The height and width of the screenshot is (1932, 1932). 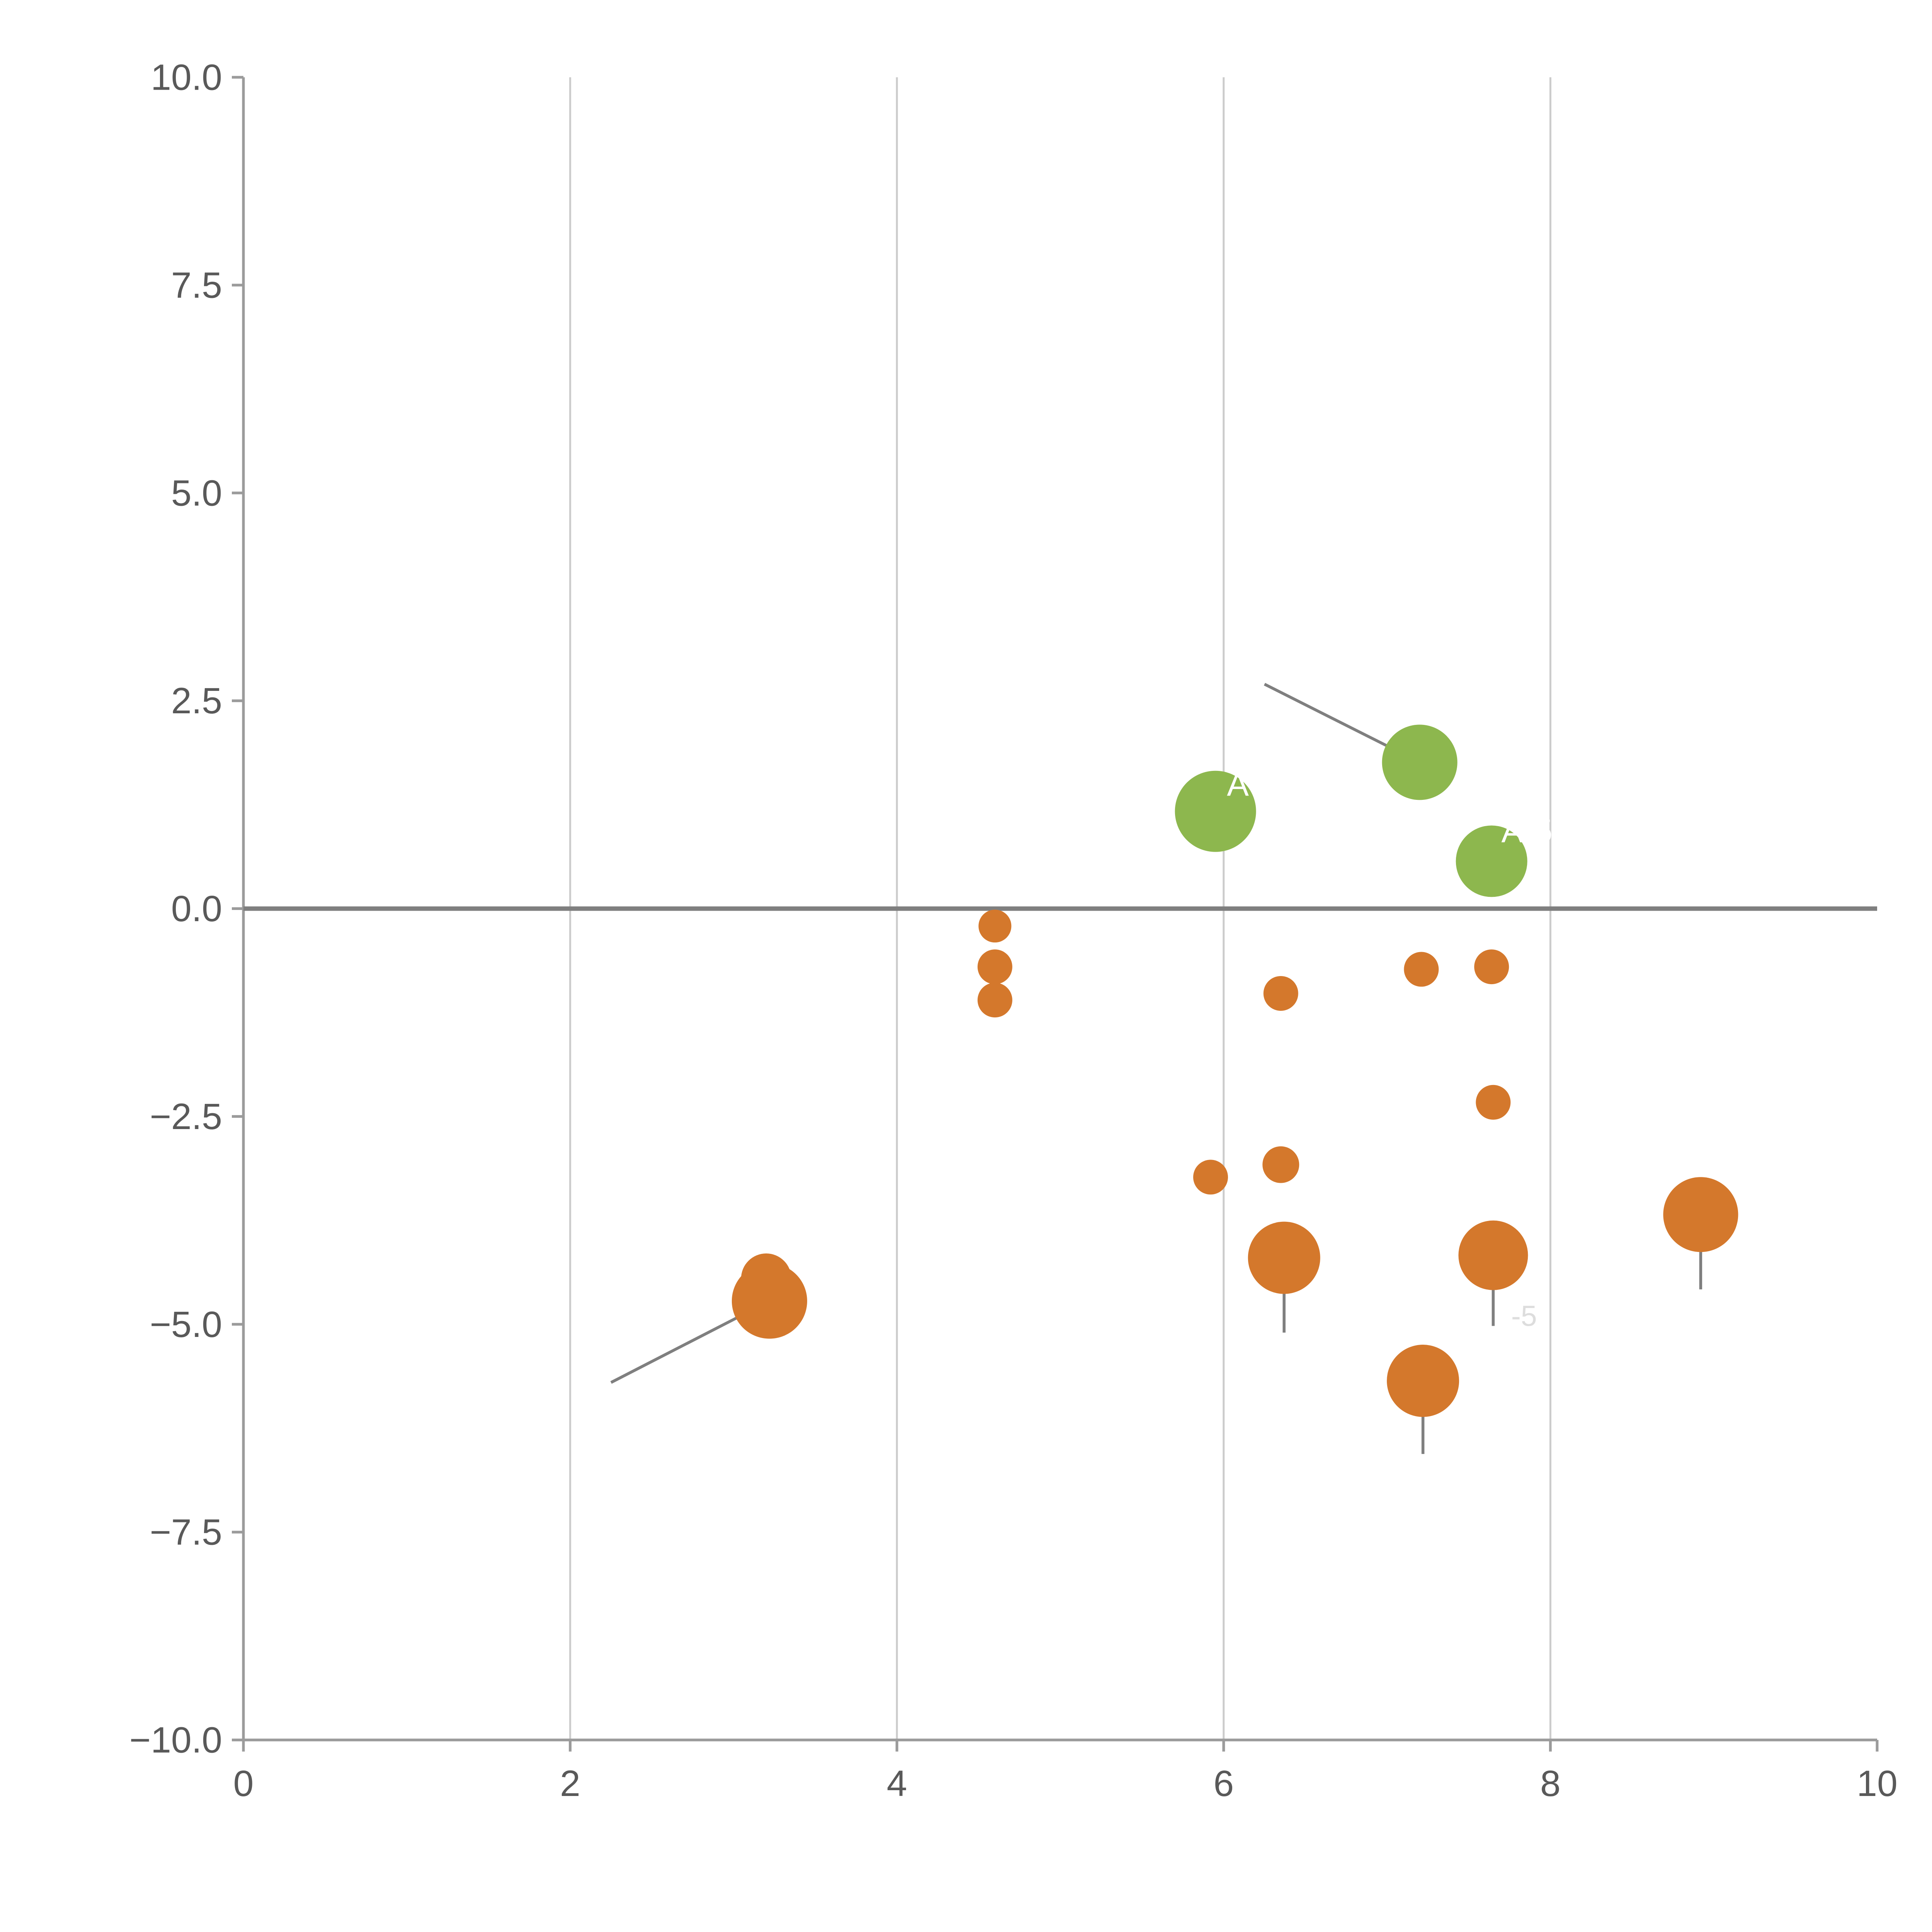 I want to click on y-tick-label: 7.5, so click(x=197, y=285).